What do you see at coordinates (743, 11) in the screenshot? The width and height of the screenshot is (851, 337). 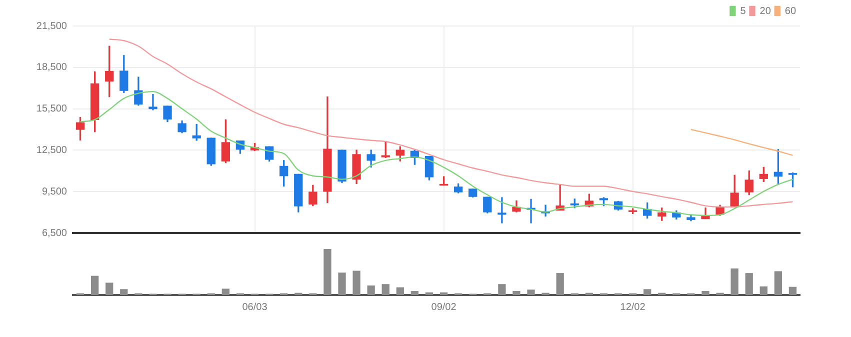 I see `legend-label: 5` at bounding box center [743, 11].